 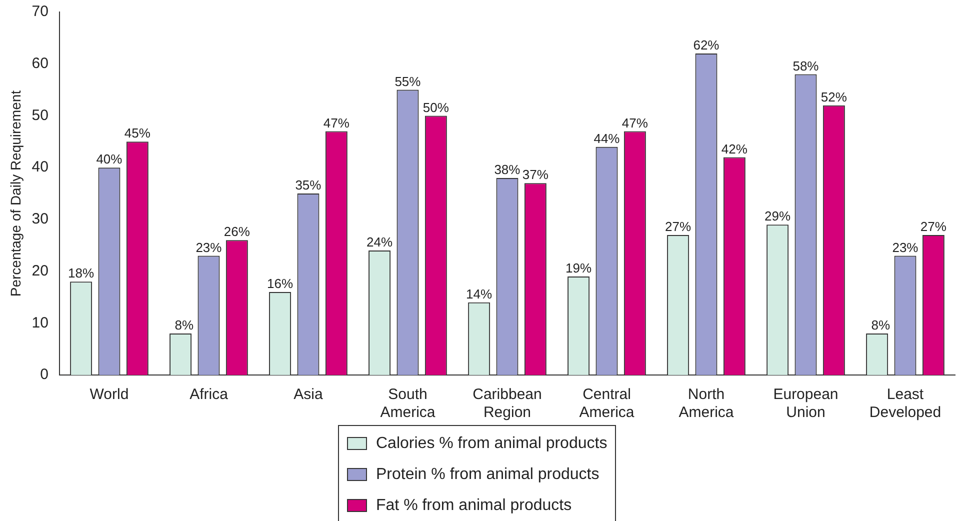 What do you see at coordinates (487, 474) in the screenshot?
I see `legend-label: Protein % from animal products` at bounding box center [487, 474].